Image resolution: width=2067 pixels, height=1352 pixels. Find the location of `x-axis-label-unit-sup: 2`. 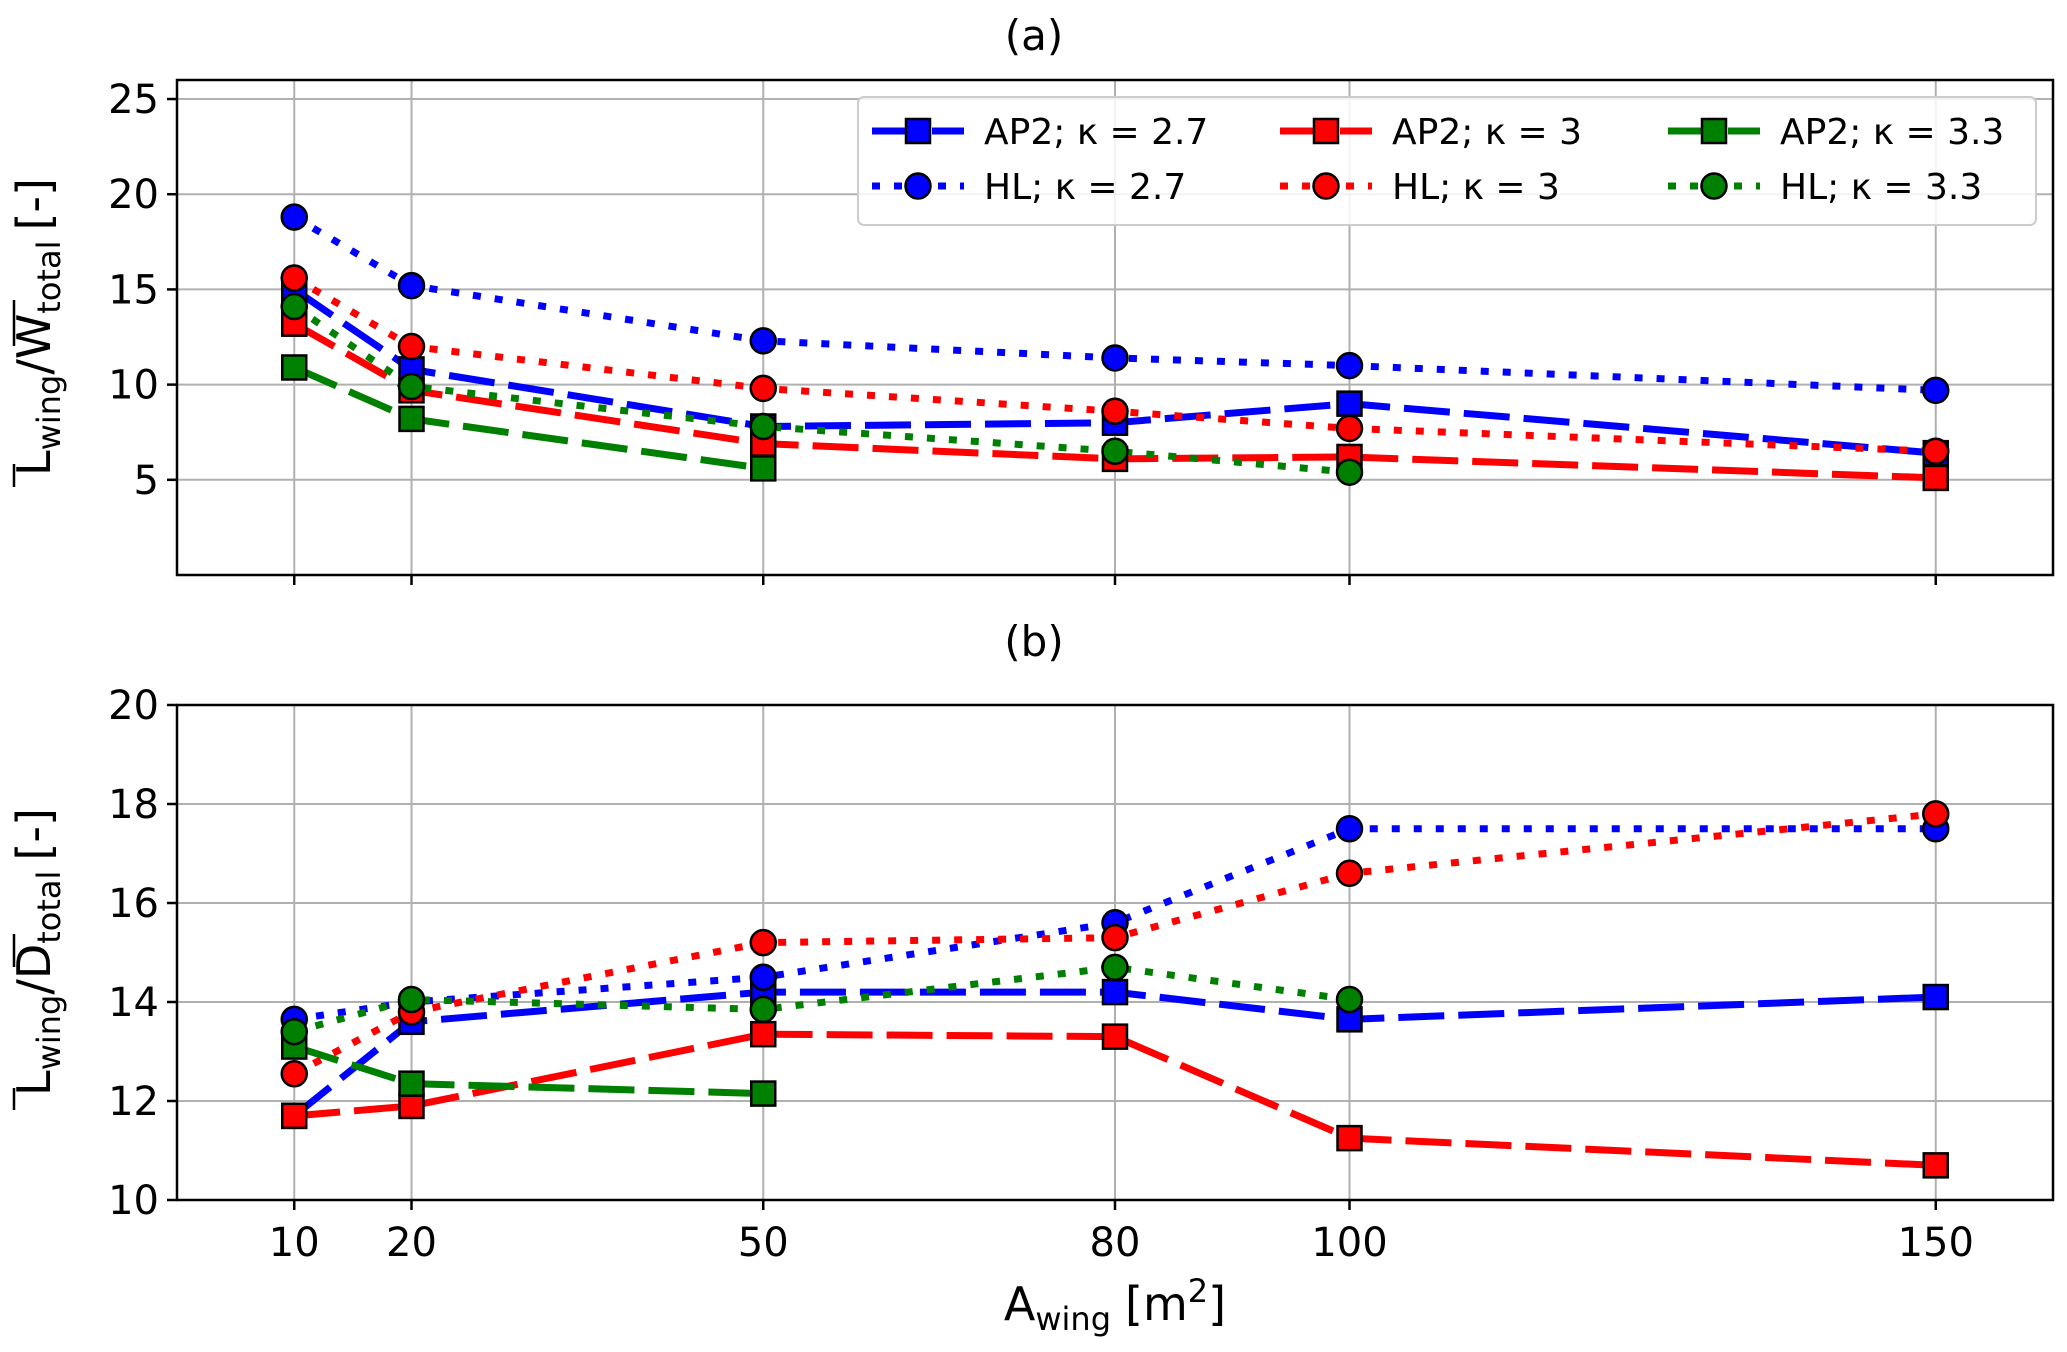

x-axis-label-unit-sup: 2 is located at coordinates (1198, 1291).